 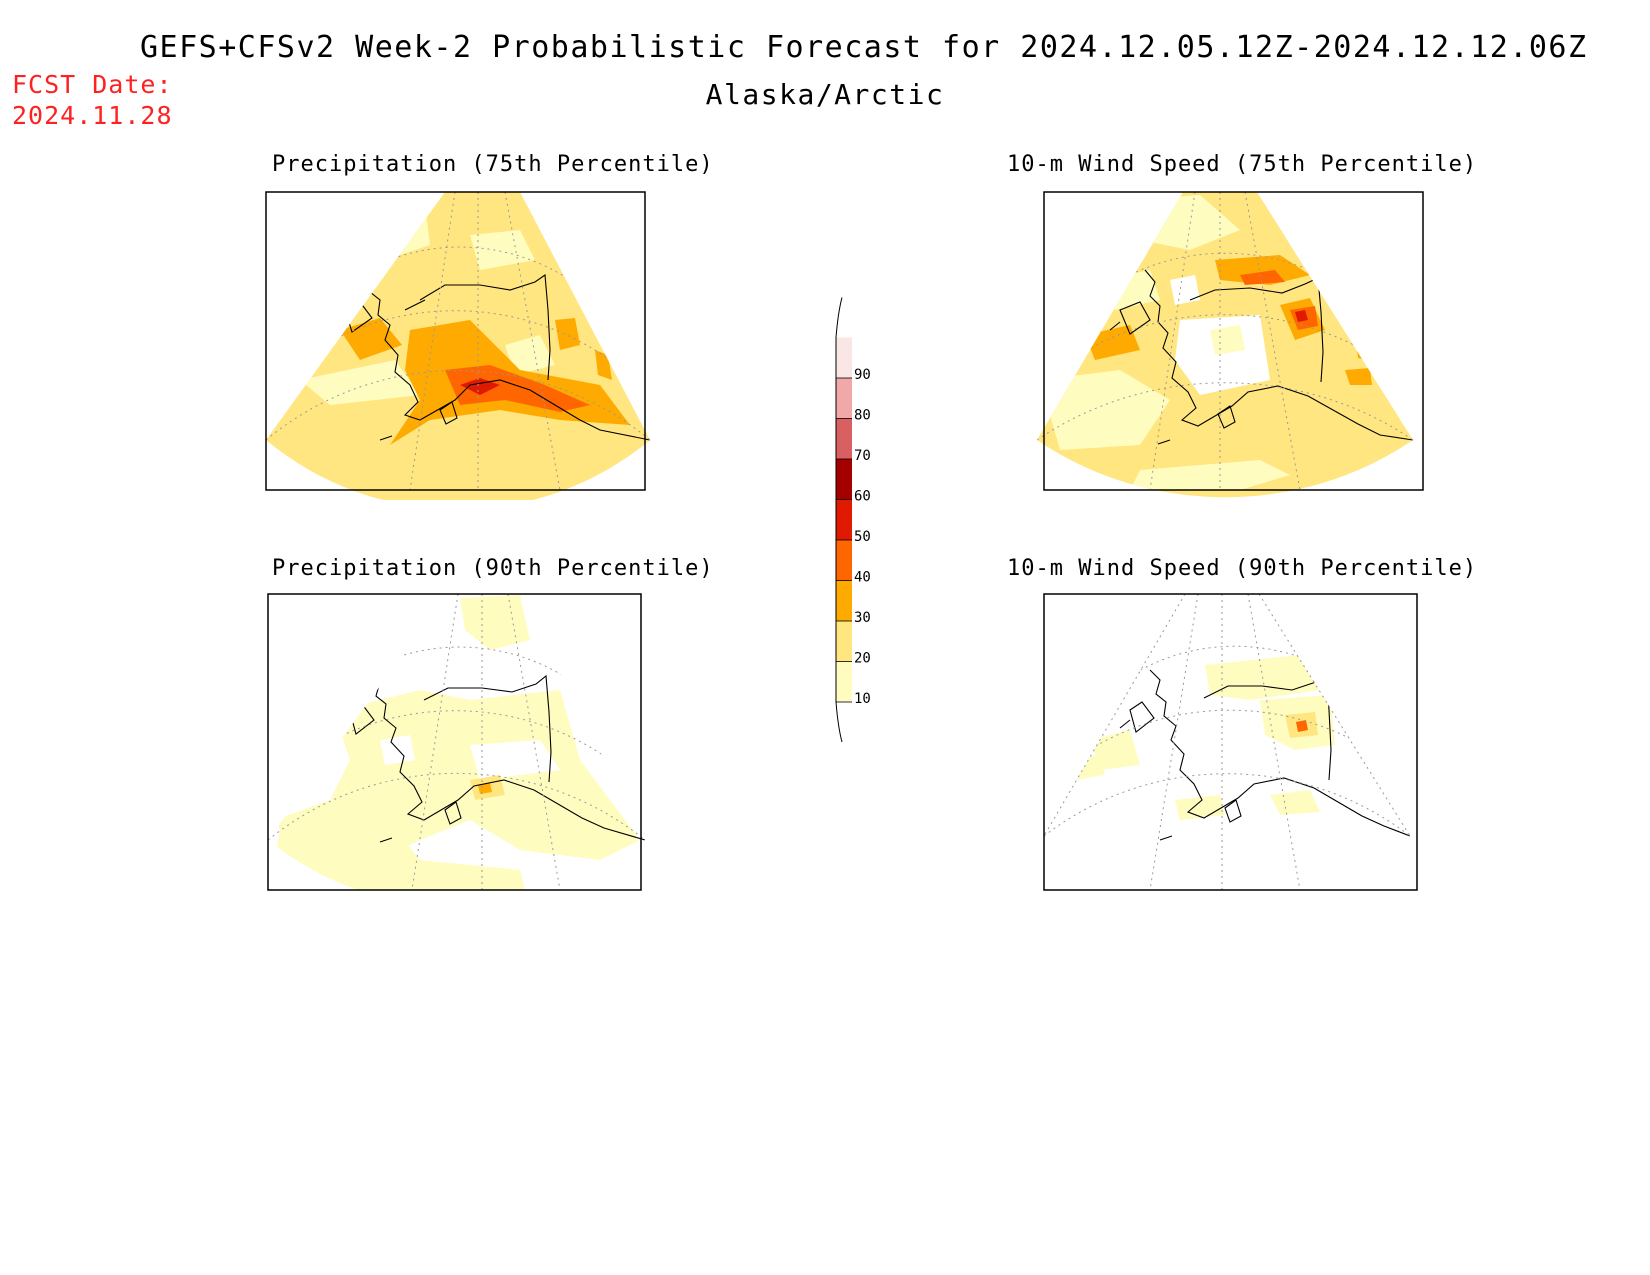 I want to click on panel-title-precip-90: Precipitation (90th Percentile), so click(x=493, y=568).